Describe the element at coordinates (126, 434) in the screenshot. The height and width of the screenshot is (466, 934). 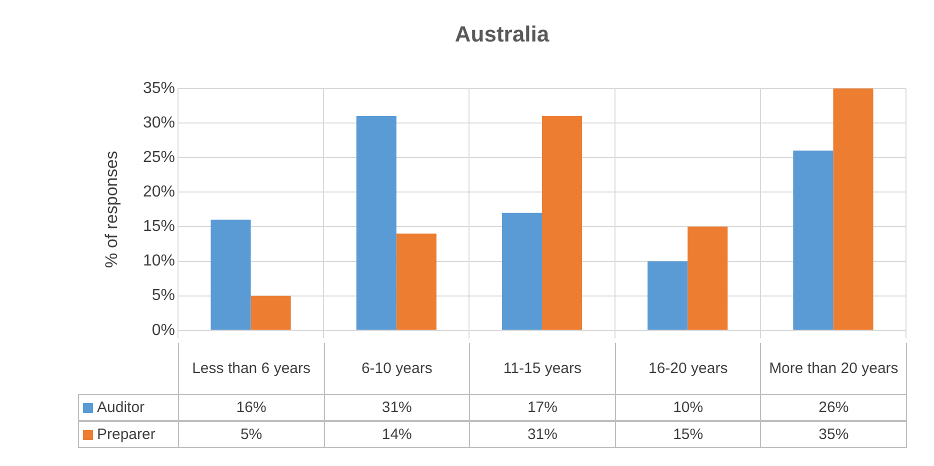
I see `legend-label: Preparer` at that location.